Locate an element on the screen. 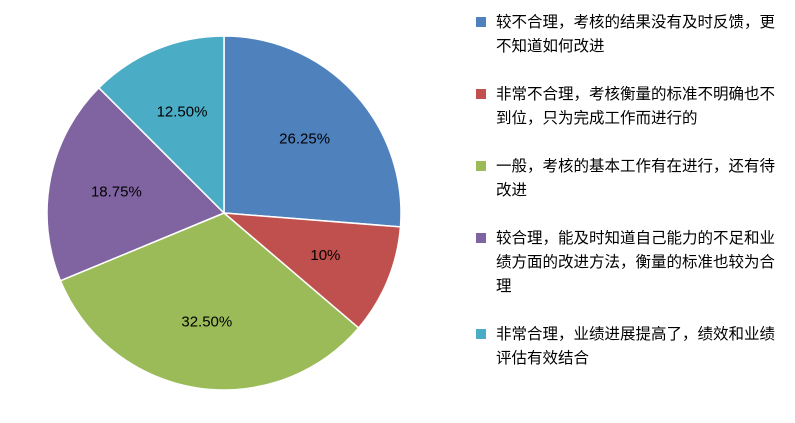  legend-label: 非常合理，业绩进展提高了，绩效和业绩评估有效结合 is located at coordinates (636, 346).